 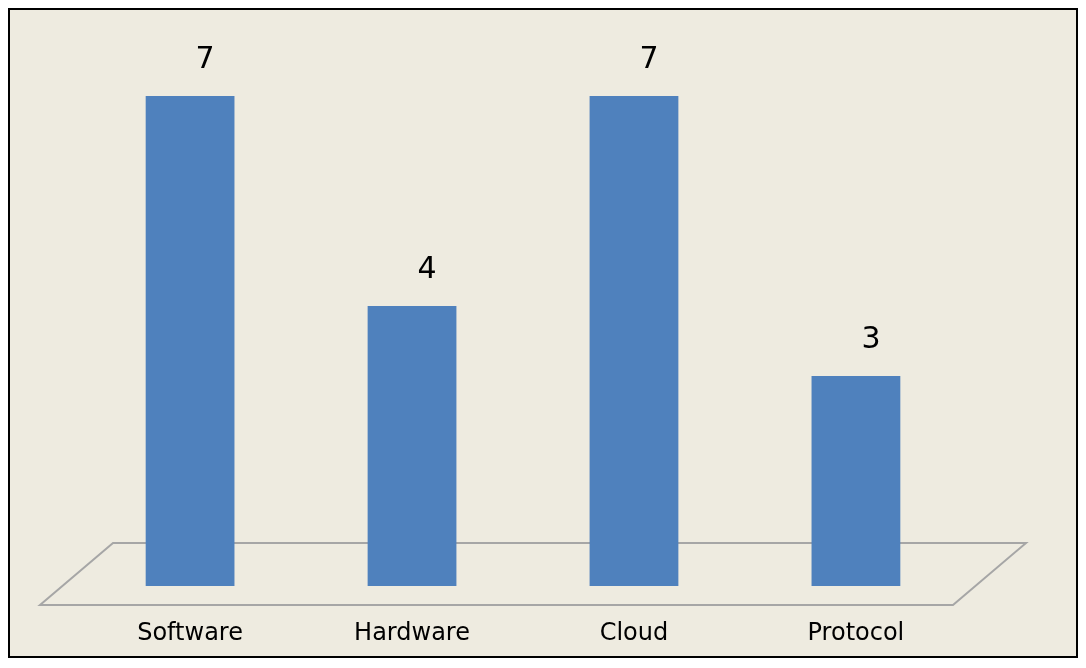 I want to click on data-label: 3, so click(x=871, y=337).